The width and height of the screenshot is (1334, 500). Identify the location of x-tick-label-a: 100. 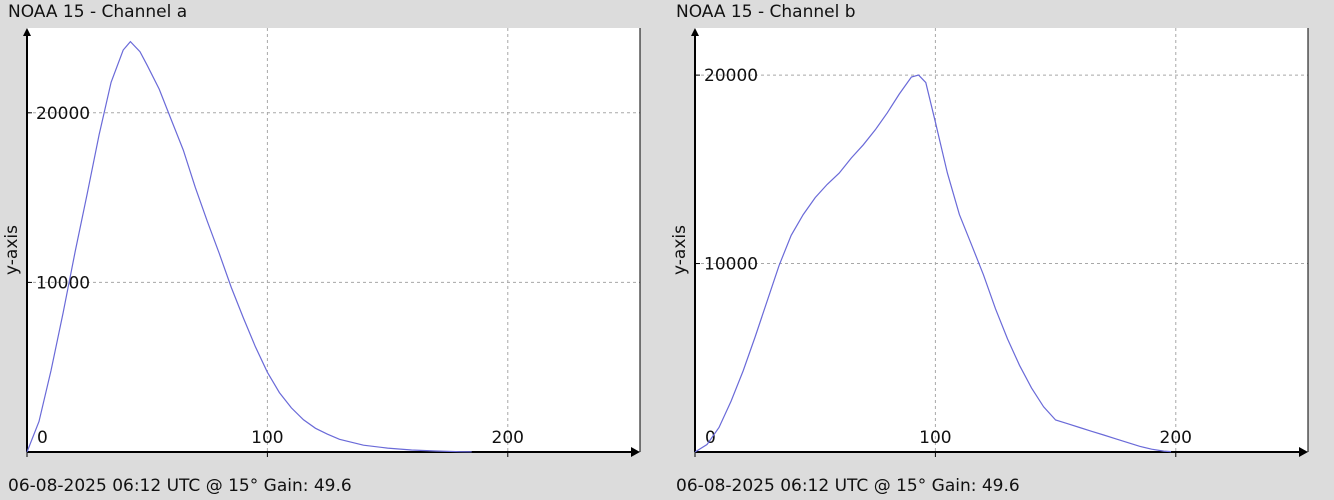
(267, 438).